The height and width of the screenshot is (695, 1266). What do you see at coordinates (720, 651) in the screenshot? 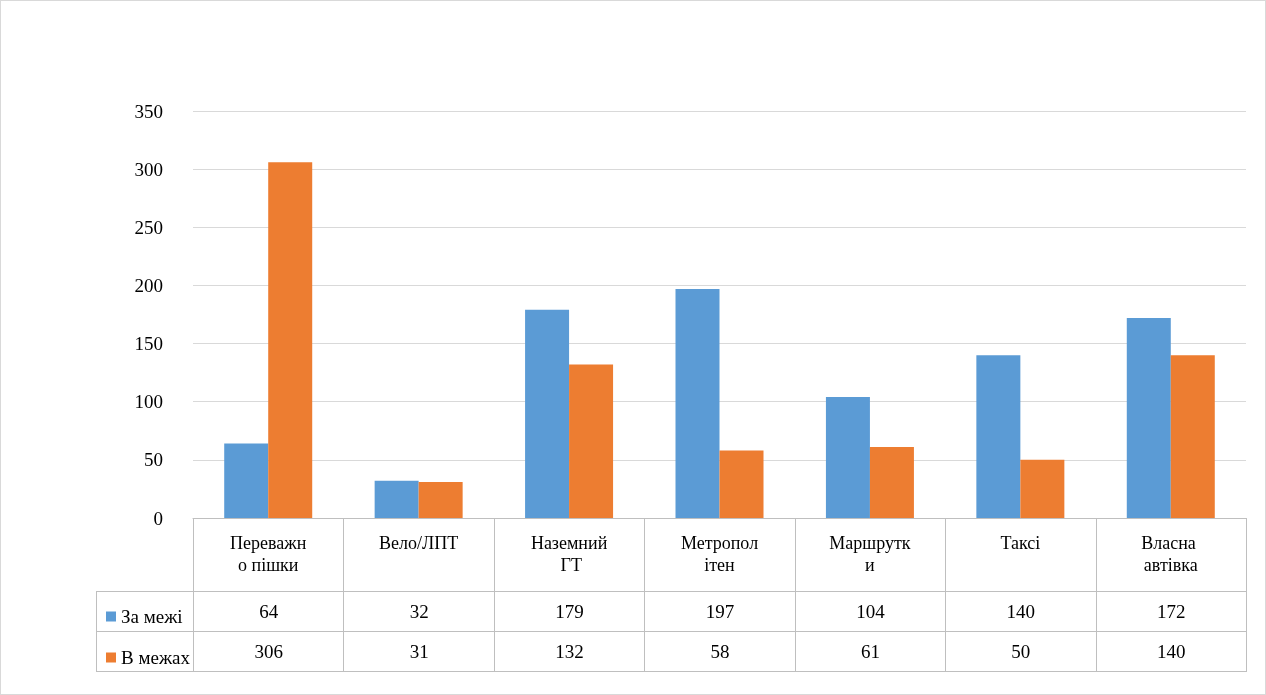
I see `data-label: 58` at bounding box center [720, 651].